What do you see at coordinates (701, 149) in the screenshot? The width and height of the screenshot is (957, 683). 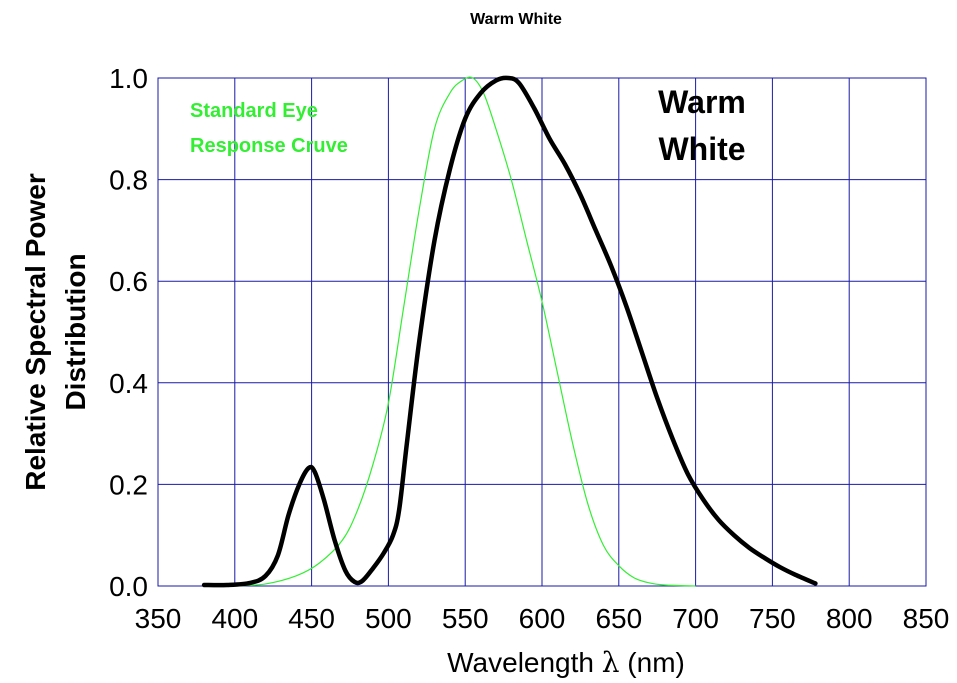 I see `warm-white-annotation-line2: White` at bounding box center [701, 149].